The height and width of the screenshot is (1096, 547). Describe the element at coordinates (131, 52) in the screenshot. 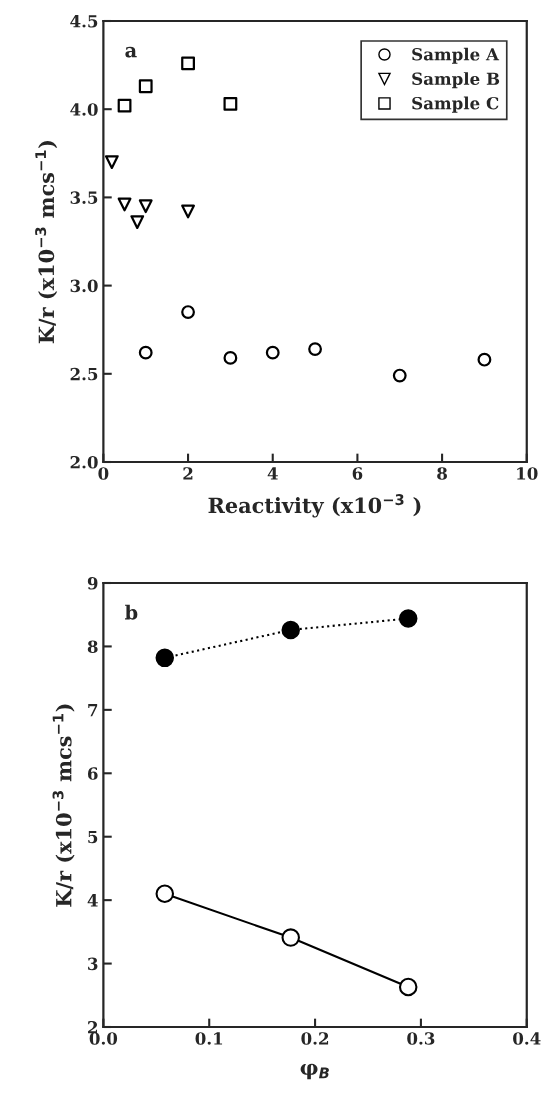

I see `annotation: a` at that location.